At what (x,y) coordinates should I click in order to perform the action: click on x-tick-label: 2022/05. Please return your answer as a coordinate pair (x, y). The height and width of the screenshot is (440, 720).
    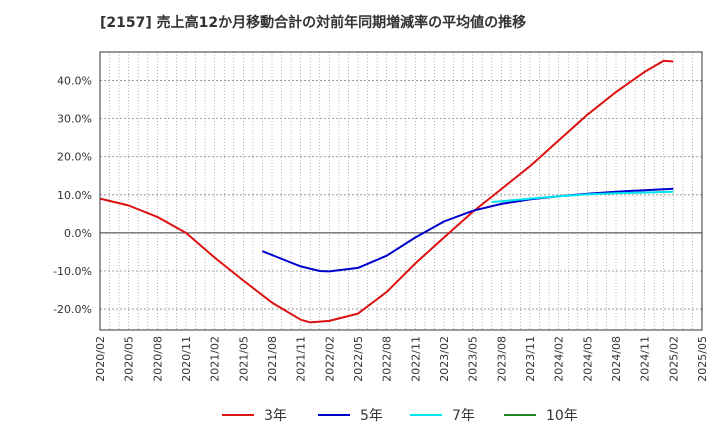
    Looking at the image, I should click on (358, 359).